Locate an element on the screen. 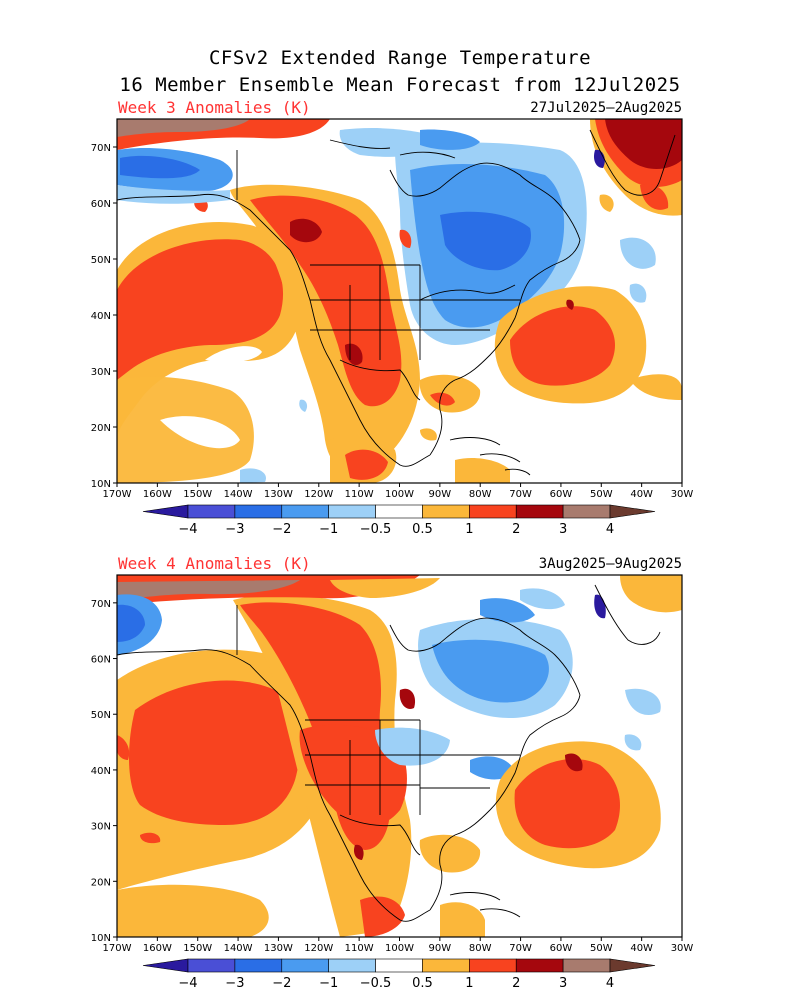 This screenshot has height=1000, width=800. week4-colorbar: −4 −3 −2 −1 −0.5 0.5 1 2 3 4 is located at coordinates (399, 974).